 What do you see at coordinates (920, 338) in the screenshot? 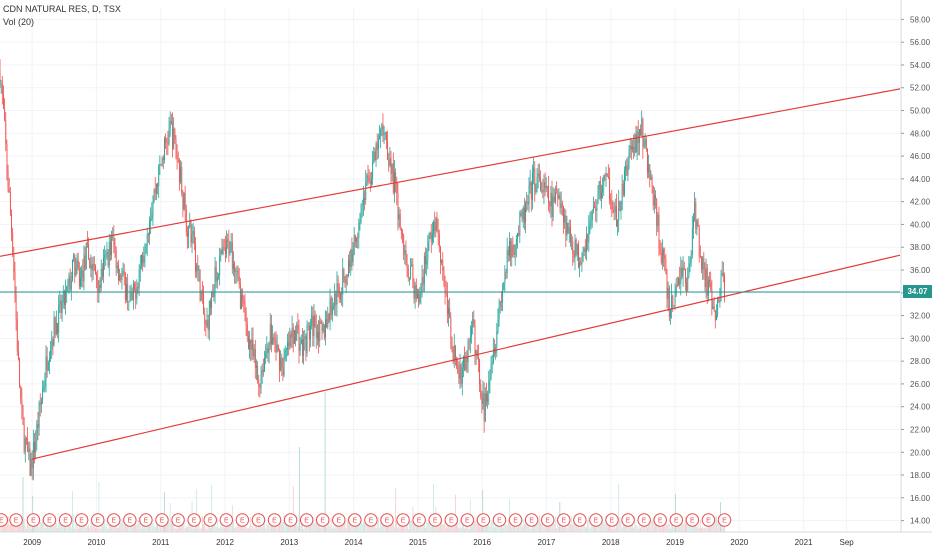
I see `y-tick-label: 30.00` at bounding box center [920, 338].